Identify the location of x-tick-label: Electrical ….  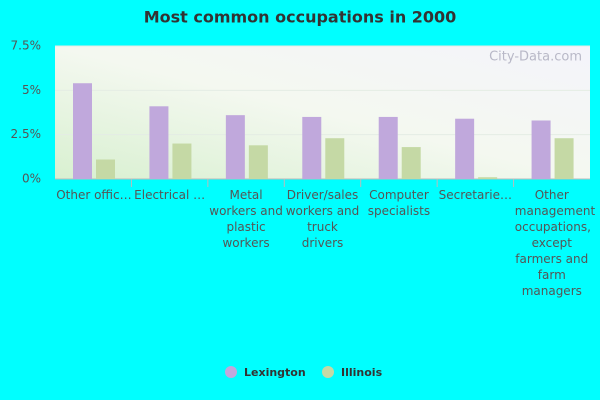
(170, 195).